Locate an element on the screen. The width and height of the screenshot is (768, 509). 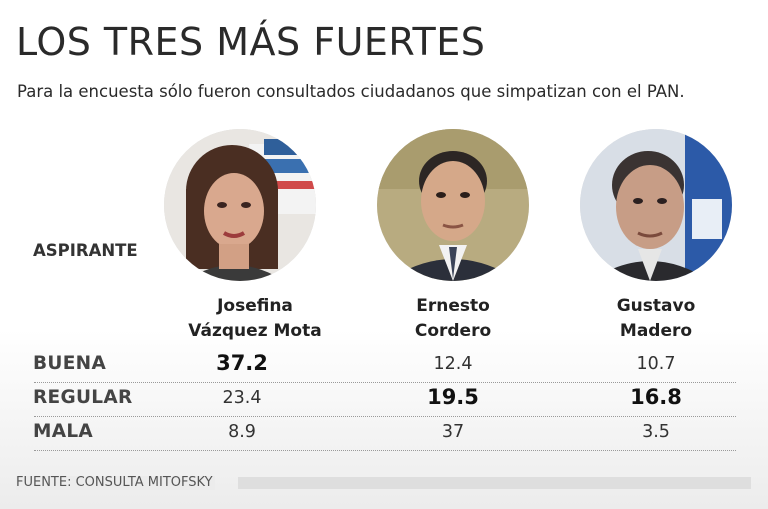
table-row-buena: BUENA 37.2 12.4 10.7 is located at coordinates (383, 366).